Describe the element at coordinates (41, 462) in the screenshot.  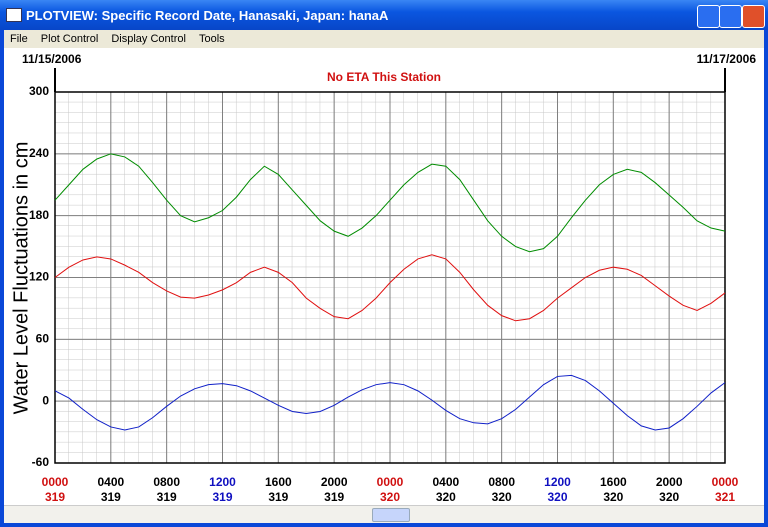
I see `y-tick-label: -60` at that location.